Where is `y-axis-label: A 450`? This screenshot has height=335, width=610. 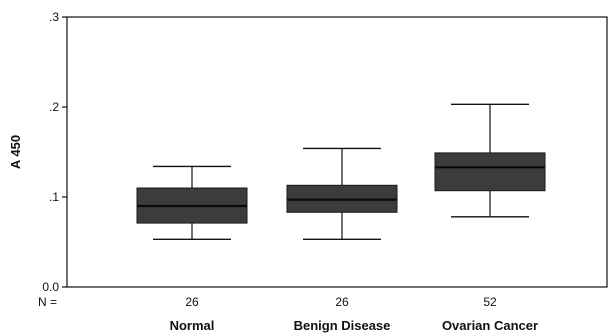 y-axis-label: A 450 is located at coordinates (15, 152).